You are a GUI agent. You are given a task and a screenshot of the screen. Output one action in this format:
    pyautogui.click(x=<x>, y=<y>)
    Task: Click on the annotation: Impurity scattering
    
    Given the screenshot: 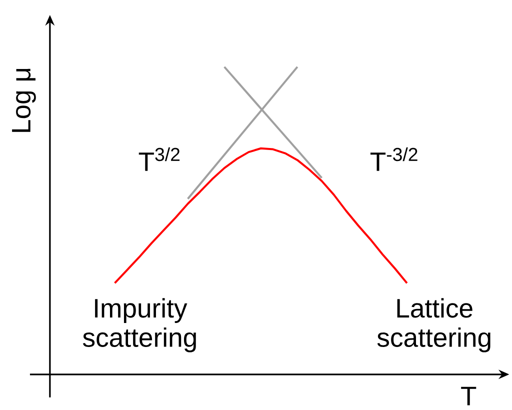 What is the action you would take?
    pyautogui.click(x=139, y=325)
    